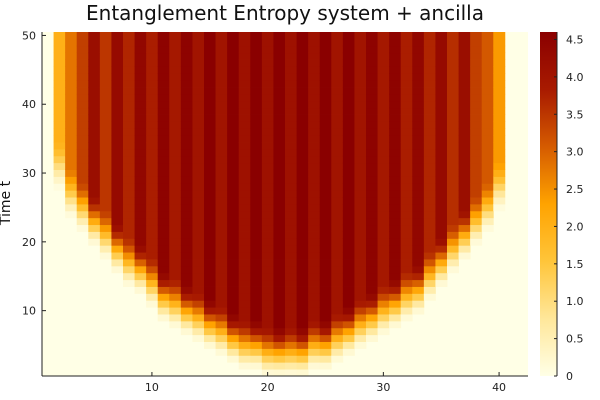 Image resolution: width=600 pixels, height=400 pixels. What do you see at coordinates (268, 387) in the screenshot?
I see `x-tick-label: 20` at bounding box center [268, 387].